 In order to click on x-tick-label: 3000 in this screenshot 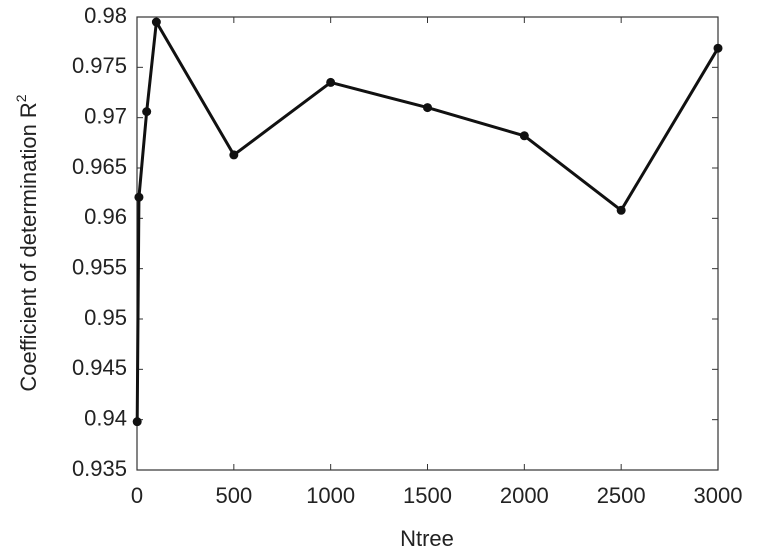, I will do `click(718, 495)`.